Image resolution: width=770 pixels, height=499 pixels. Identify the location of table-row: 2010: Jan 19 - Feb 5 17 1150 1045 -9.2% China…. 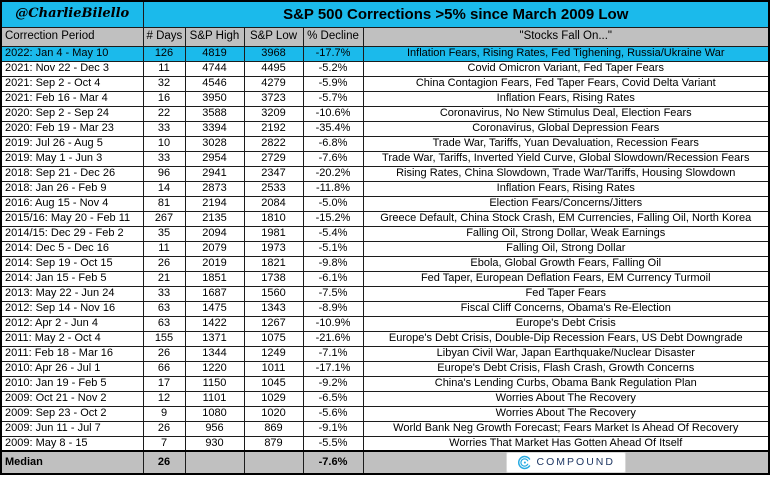
(385, 383).